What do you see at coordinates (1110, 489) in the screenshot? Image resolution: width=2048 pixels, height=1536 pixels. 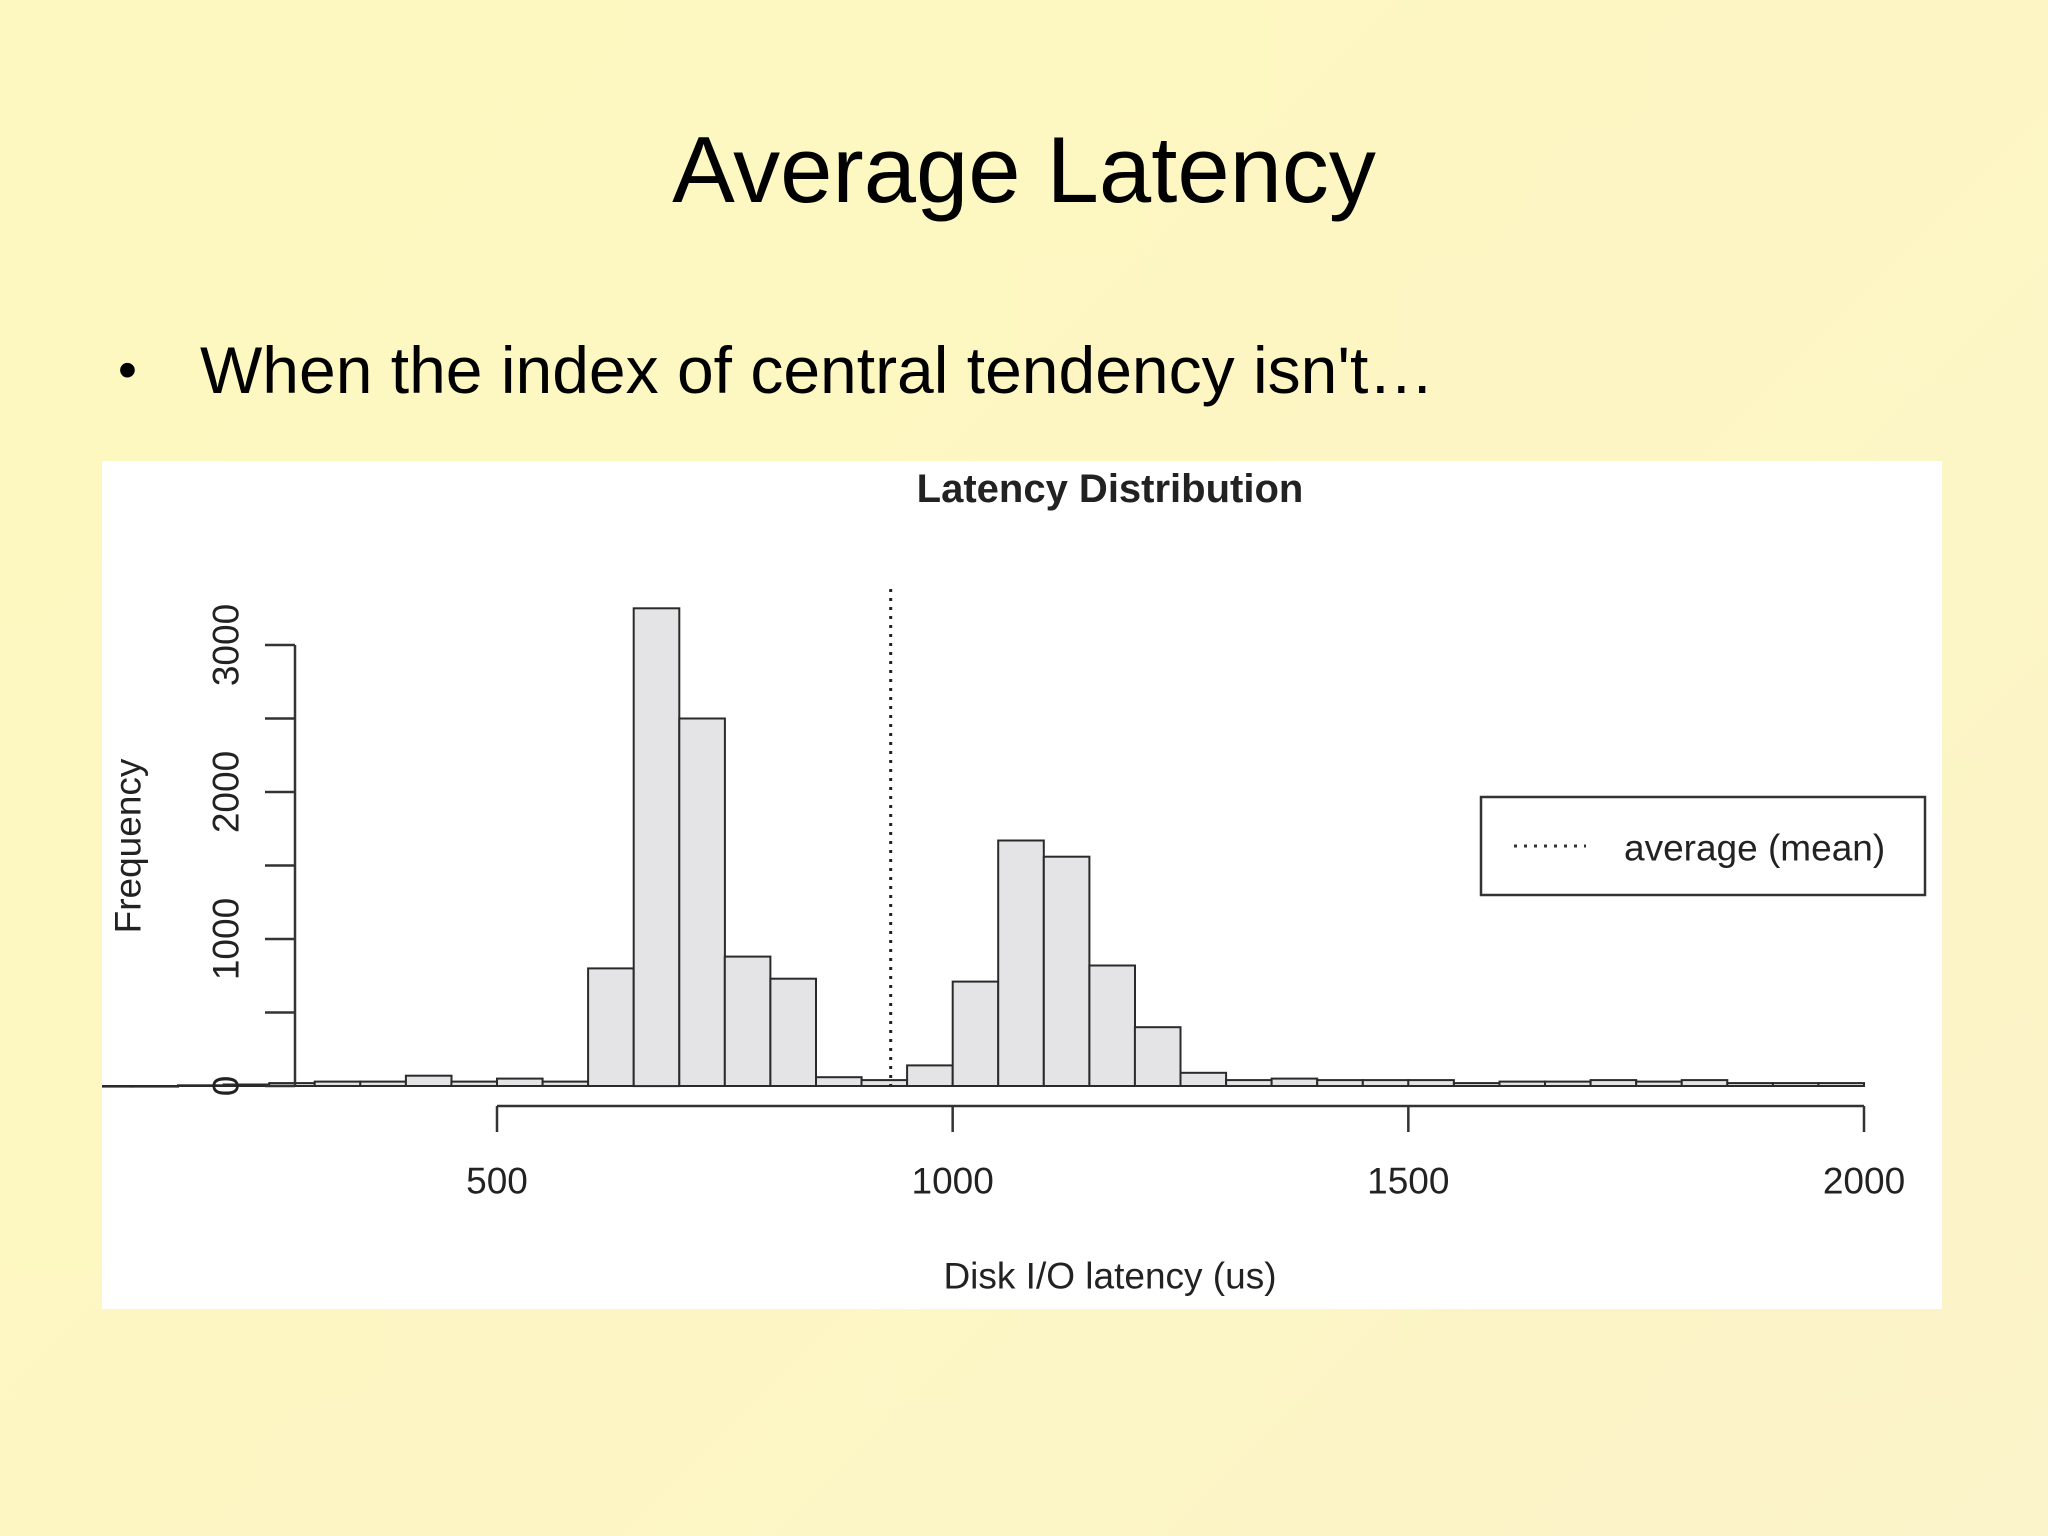 I see `chart-title: Latency Distribution` at bounding box center [1110, 489].